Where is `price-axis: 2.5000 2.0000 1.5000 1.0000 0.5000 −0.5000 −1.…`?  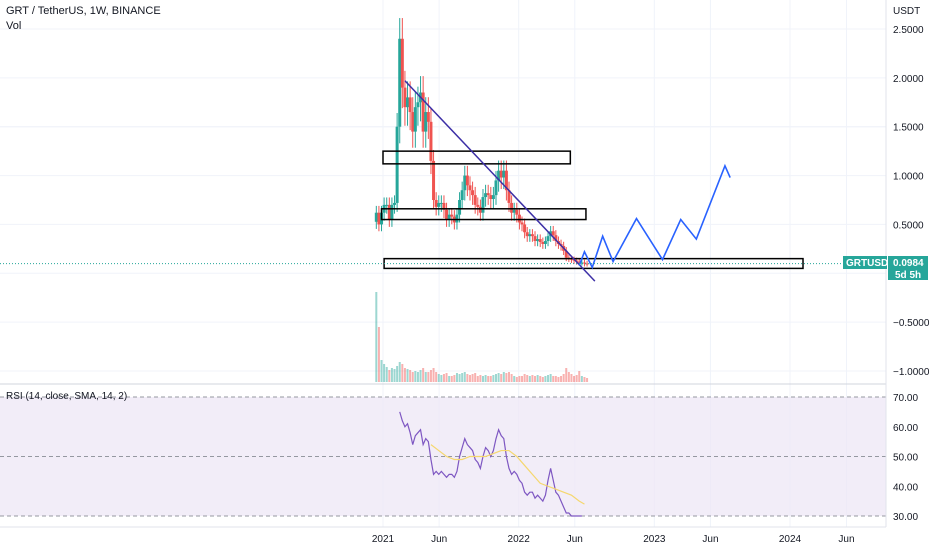
price-axis: 2.5000 2.0000 1.5000 1.0000 0.5000 −0.5000 −1.… is located at coordinates (911, 201).